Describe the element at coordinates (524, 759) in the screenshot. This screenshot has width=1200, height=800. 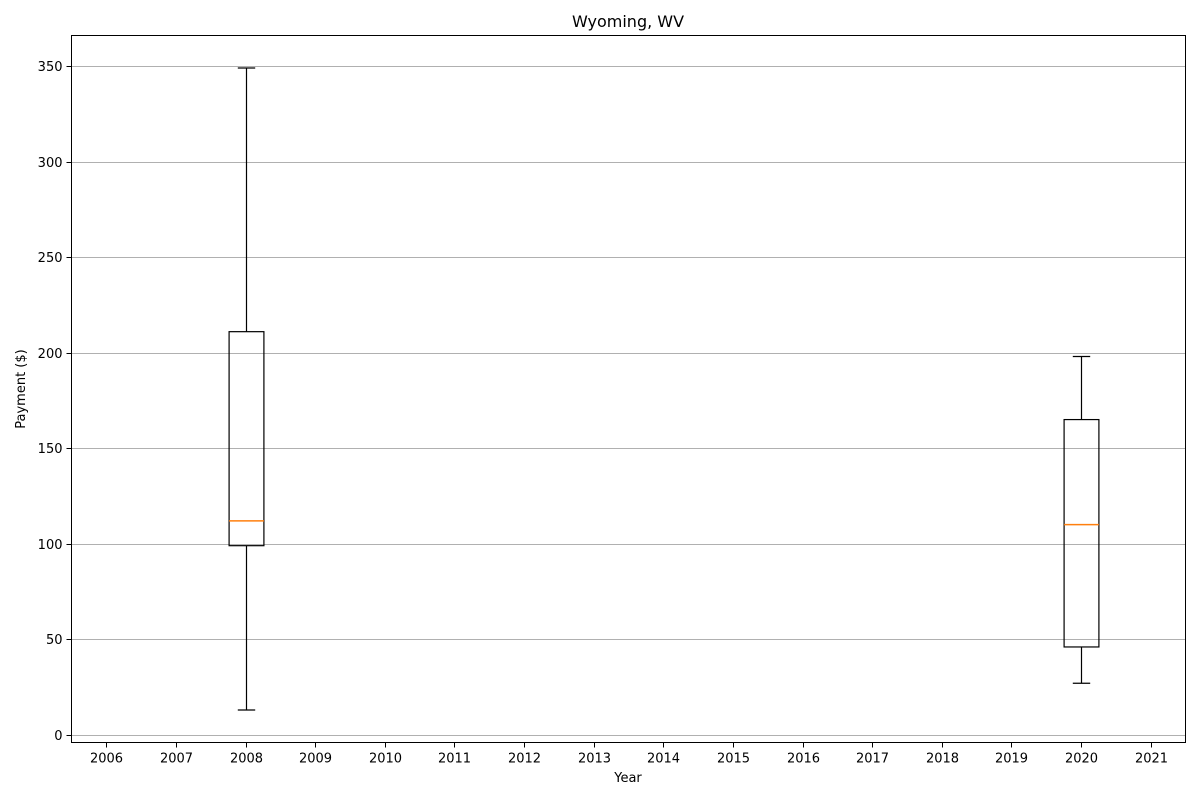
I see `x-tick-label: 2012` at that location.